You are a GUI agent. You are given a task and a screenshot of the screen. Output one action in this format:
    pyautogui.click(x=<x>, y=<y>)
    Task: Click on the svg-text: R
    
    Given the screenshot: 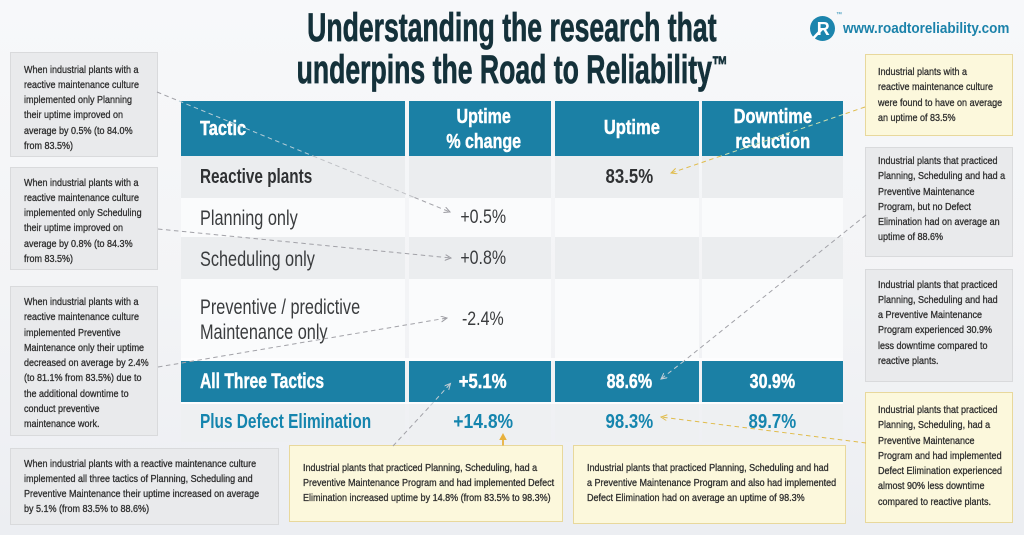 What is the action you would take?
    pyautogui.click(x=823, y=29)
    